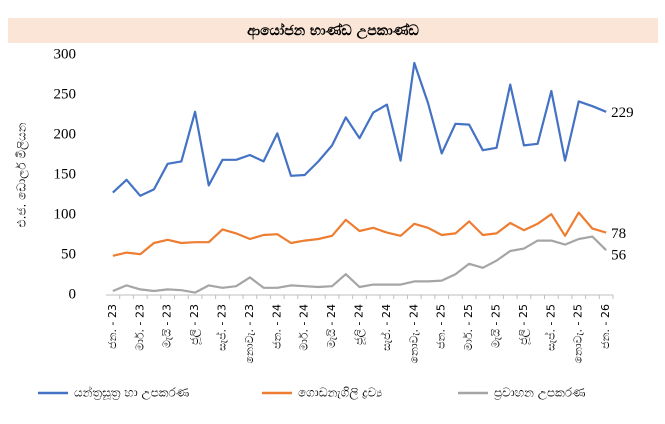 This screenshot has height=424, width=665. What do you see at coordinates (112, 326) in the screenshot?
I see `x-tick-label: ජන. - 23` at bounding box center [112, 326].